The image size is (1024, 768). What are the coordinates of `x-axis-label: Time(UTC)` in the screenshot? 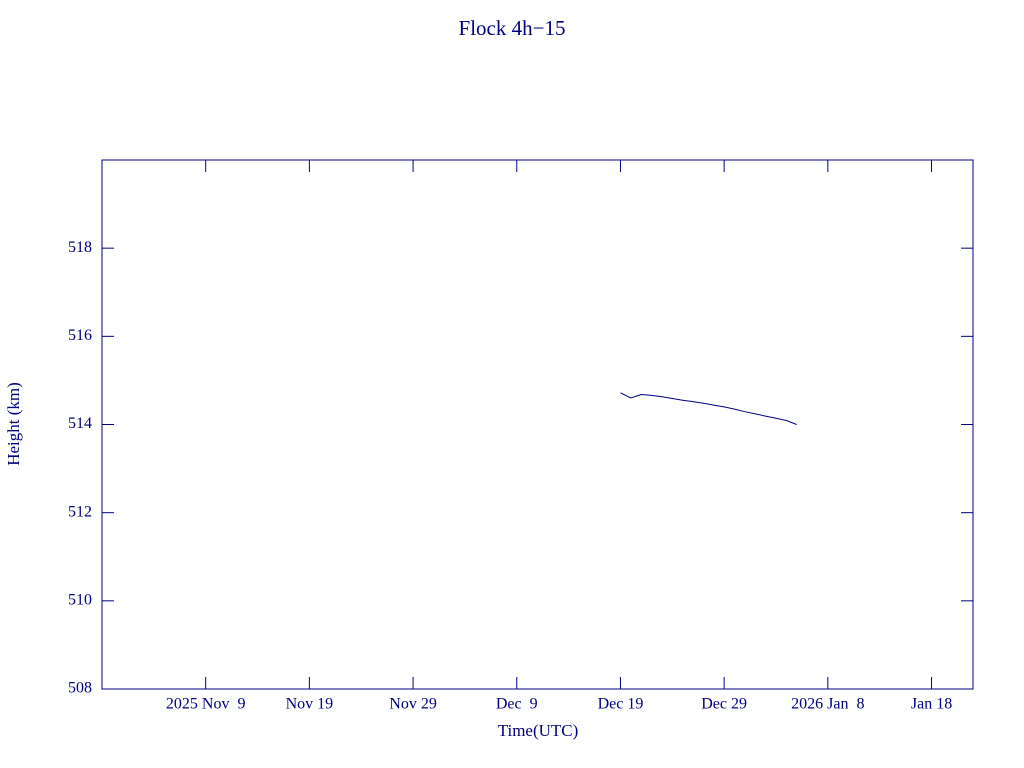 It's located at (538, 730).